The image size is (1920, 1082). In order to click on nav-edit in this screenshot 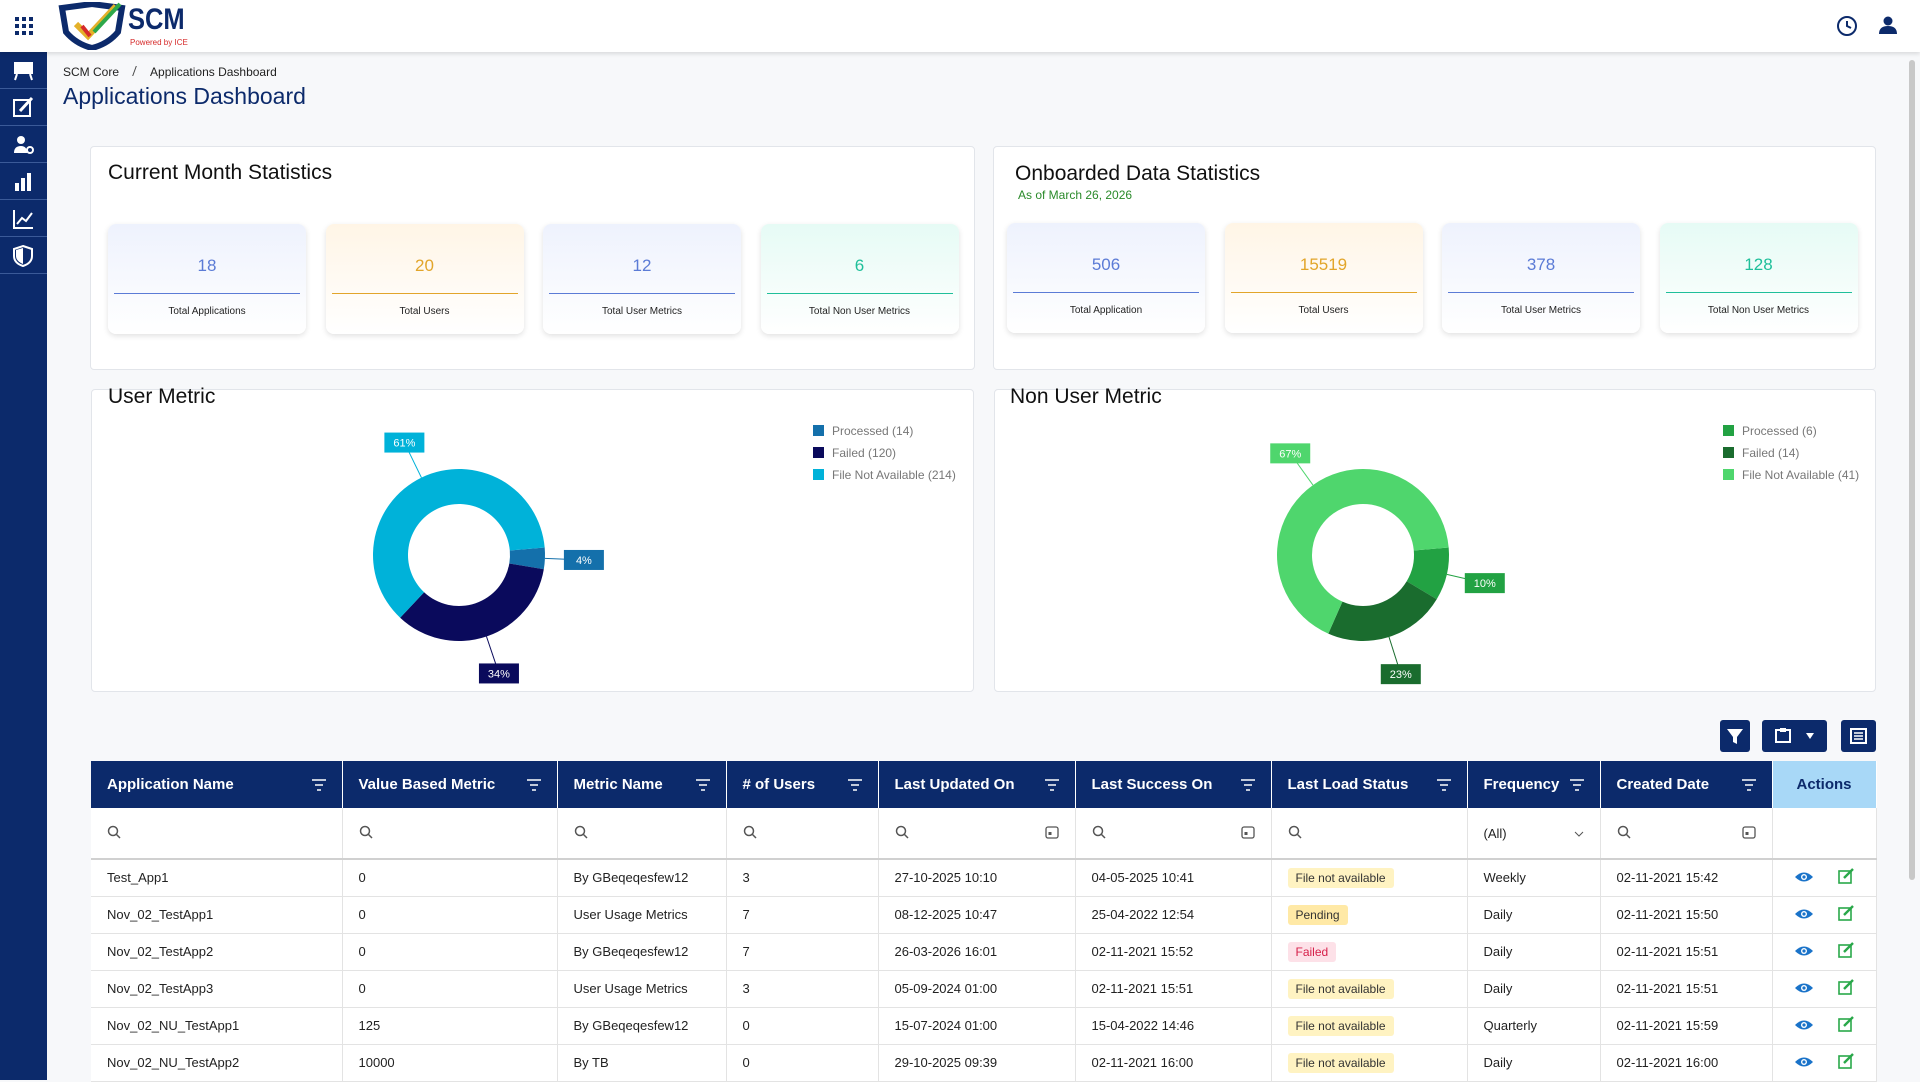, I will do `click(23, 107)`.